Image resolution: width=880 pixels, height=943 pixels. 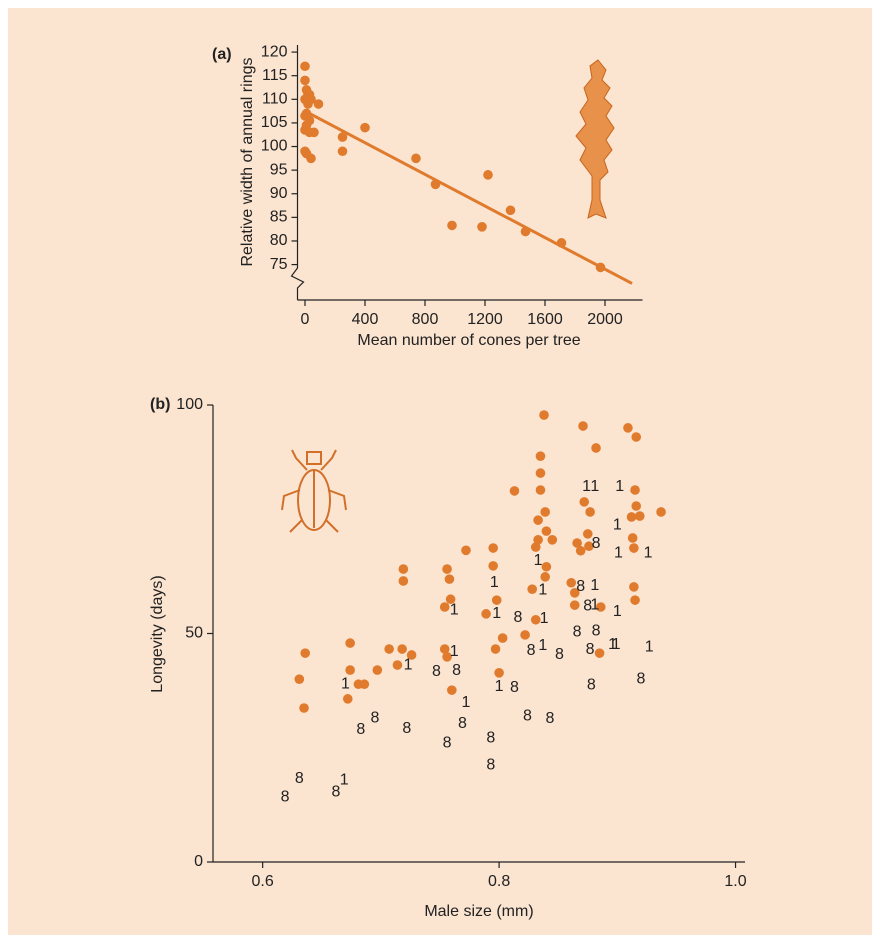 I want to click on x-tick-label: 1200, so click(x=485, y=319).